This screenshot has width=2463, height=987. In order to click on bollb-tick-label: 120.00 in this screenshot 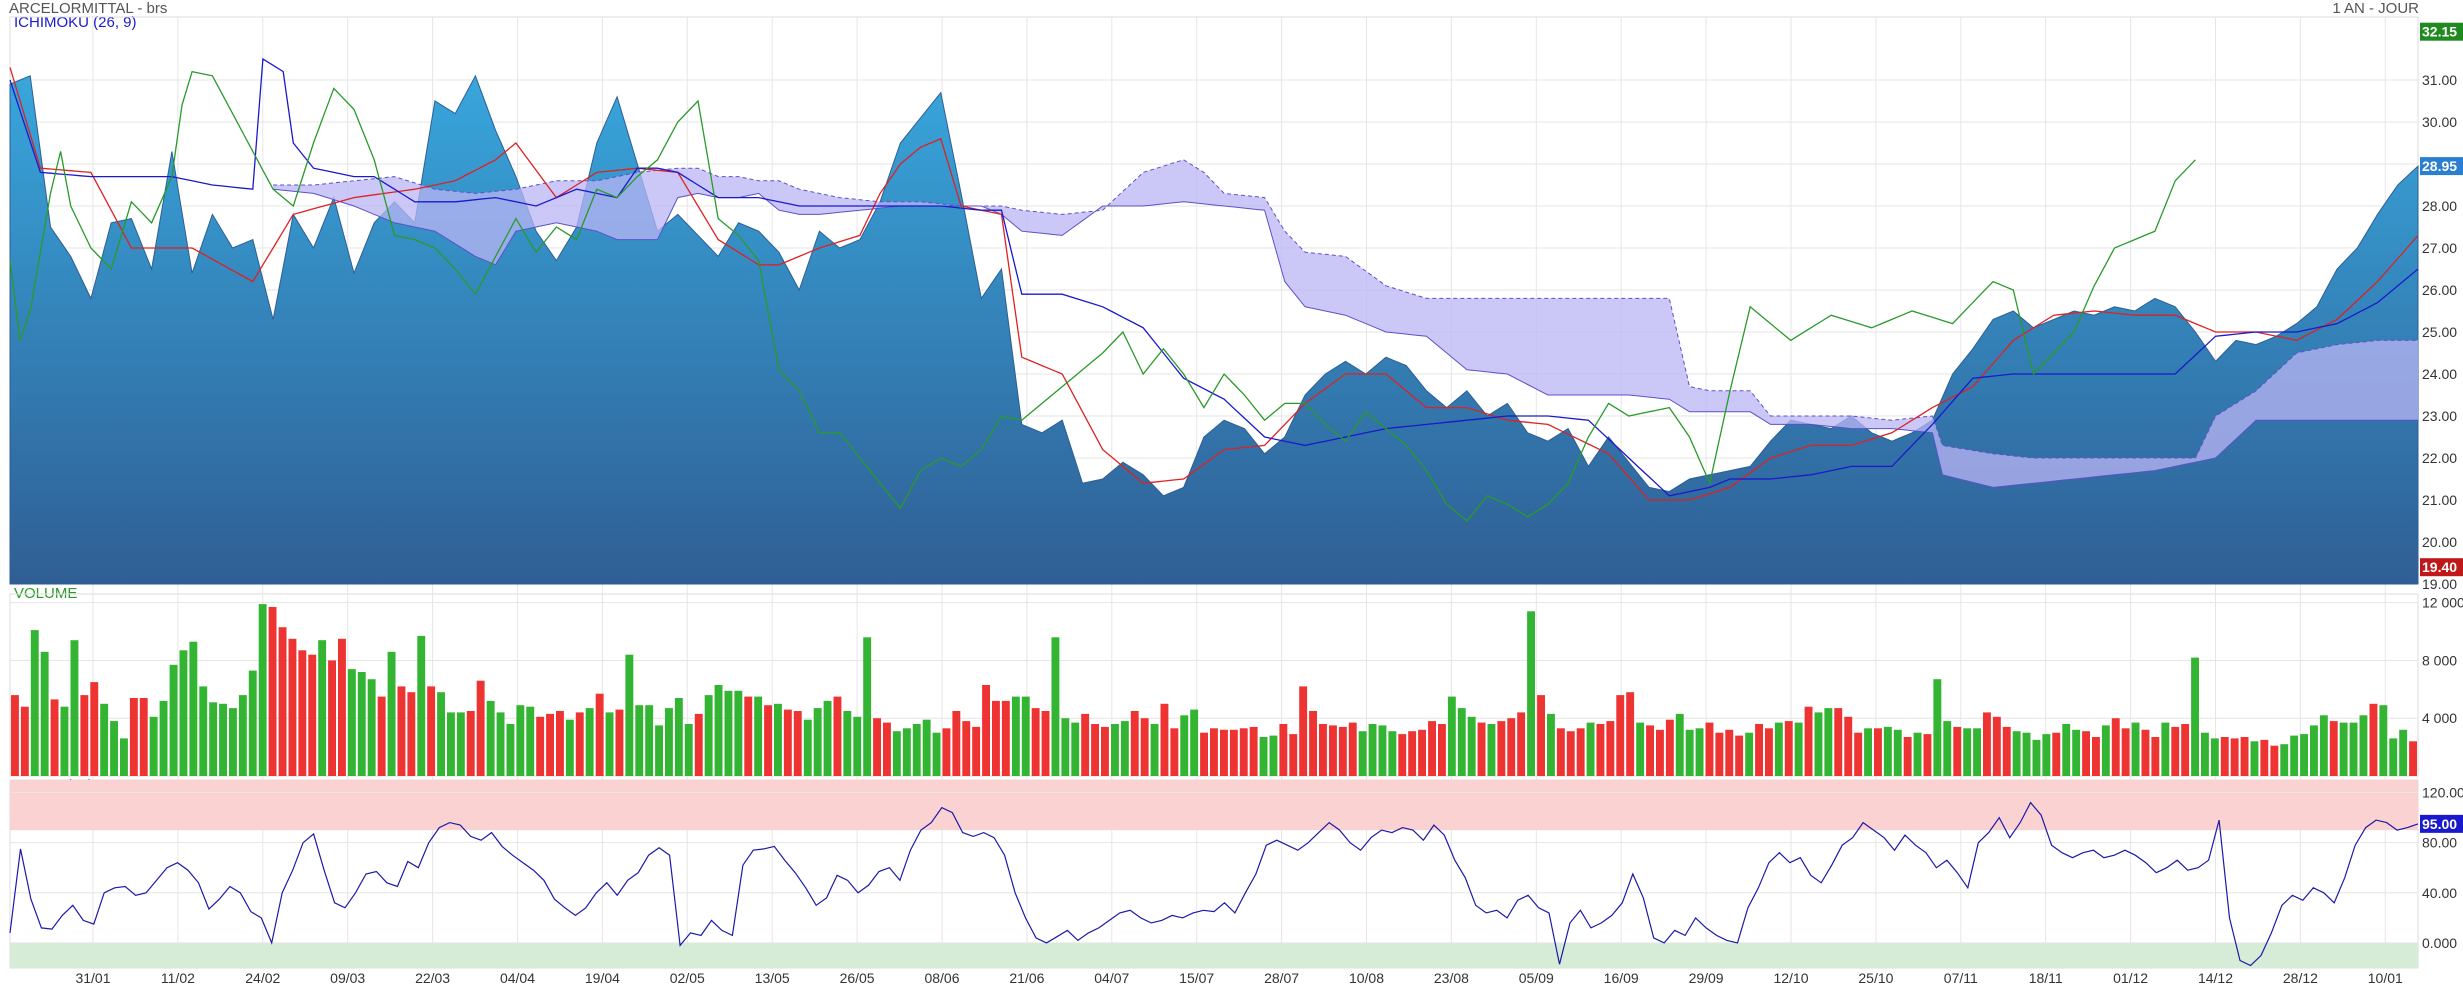, I will do `click(2442, 793)`.